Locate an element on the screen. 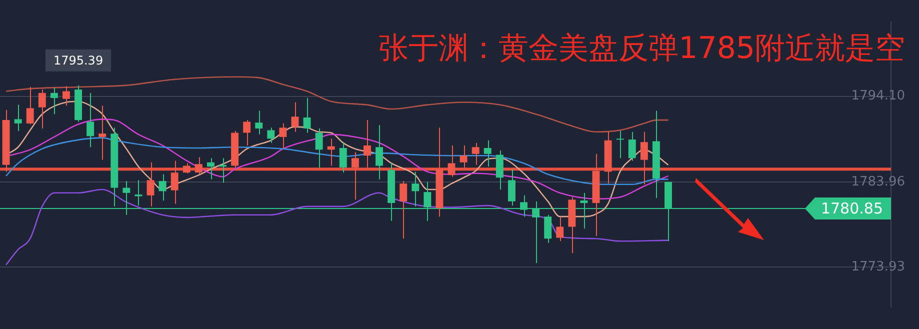 This screenshot has width=919, height=329. y-tick-label: 1773.93 is located at coordinates (878, 267).